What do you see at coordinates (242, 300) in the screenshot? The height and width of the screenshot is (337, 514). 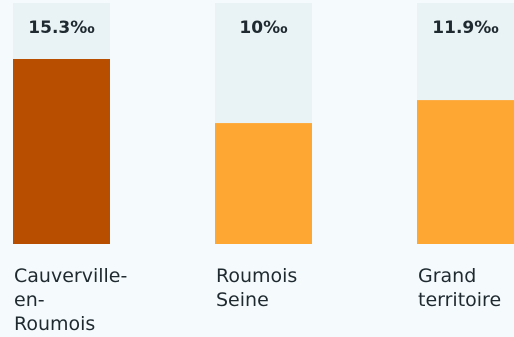 I see `category-label: Seine` at bounding box center [242, 300].